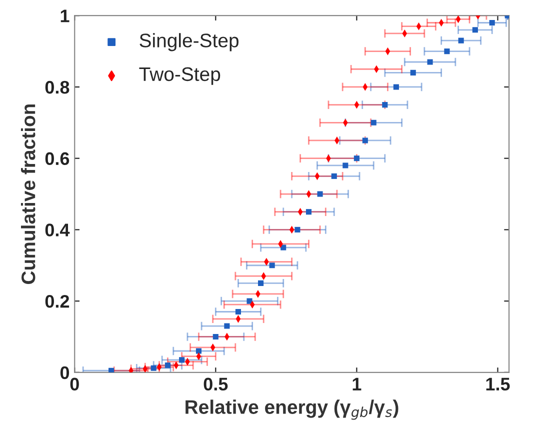 This screenshot has height=446, width=533. I want to click on y-tick-label: 1, so click(65, 16).